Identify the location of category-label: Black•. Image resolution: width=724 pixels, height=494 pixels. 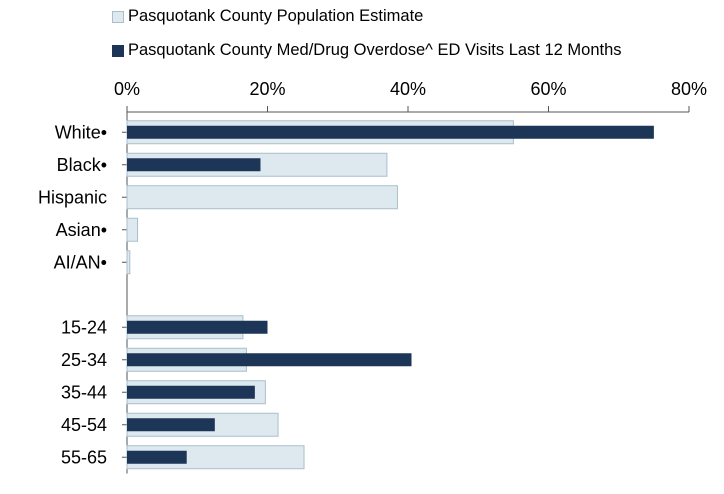
(82, 165).